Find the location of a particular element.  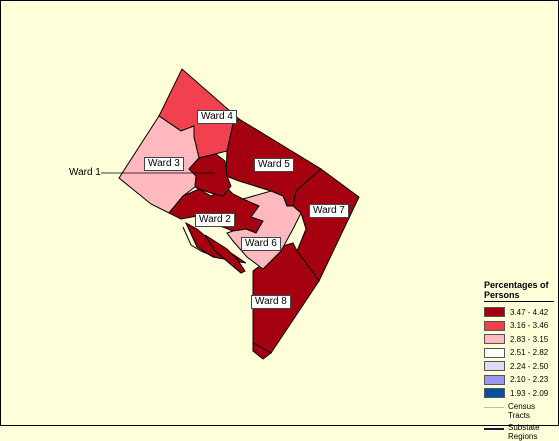

legend-class-row: 3.16 - 3.46 is located at coordinates (521, 326).